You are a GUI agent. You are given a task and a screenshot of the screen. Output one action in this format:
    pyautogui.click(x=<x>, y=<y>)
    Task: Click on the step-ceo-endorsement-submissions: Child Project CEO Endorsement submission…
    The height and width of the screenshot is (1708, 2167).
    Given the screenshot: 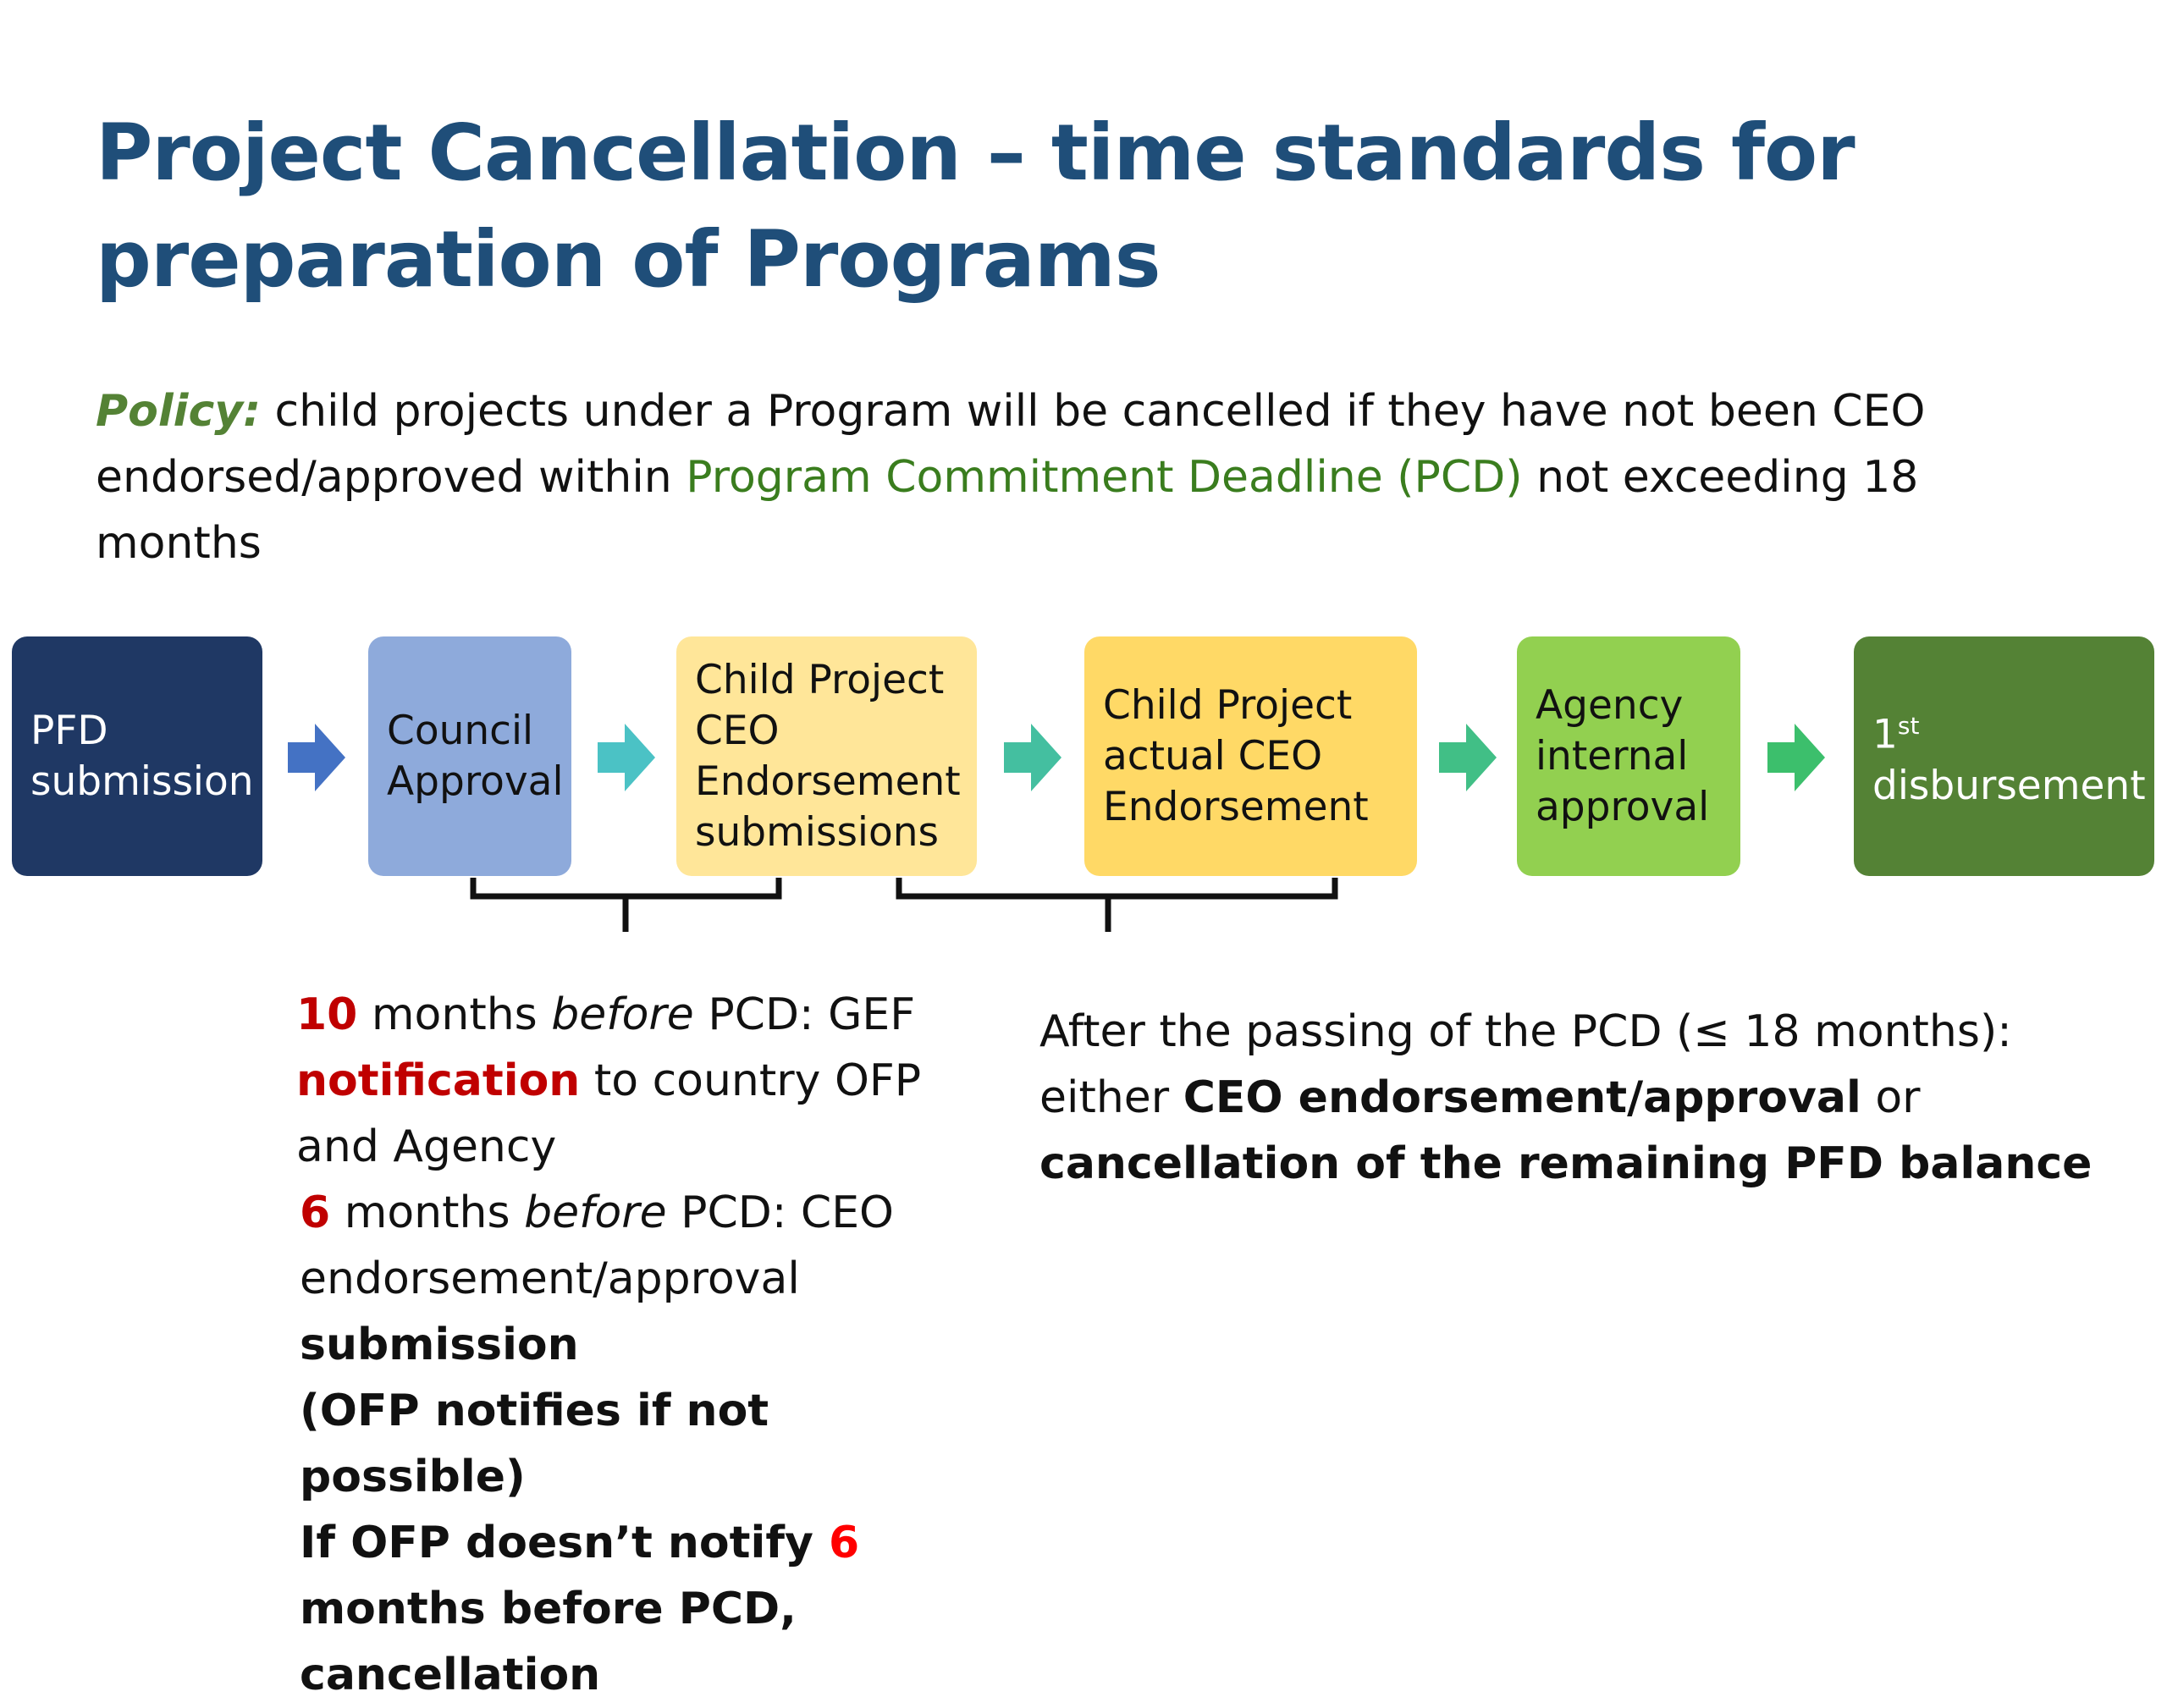 What is the action you would take?
    pyautogui.click(x=826, y=756)
    